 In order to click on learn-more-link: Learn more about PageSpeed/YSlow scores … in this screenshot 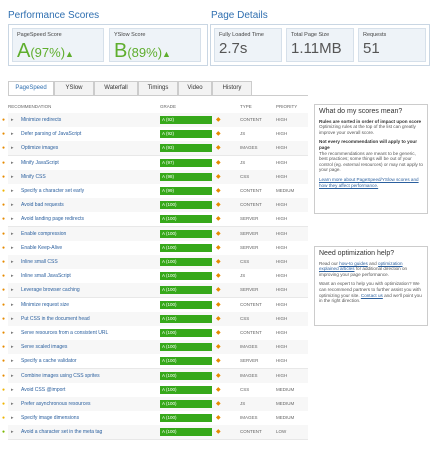, I will do `click(369, 182)`.